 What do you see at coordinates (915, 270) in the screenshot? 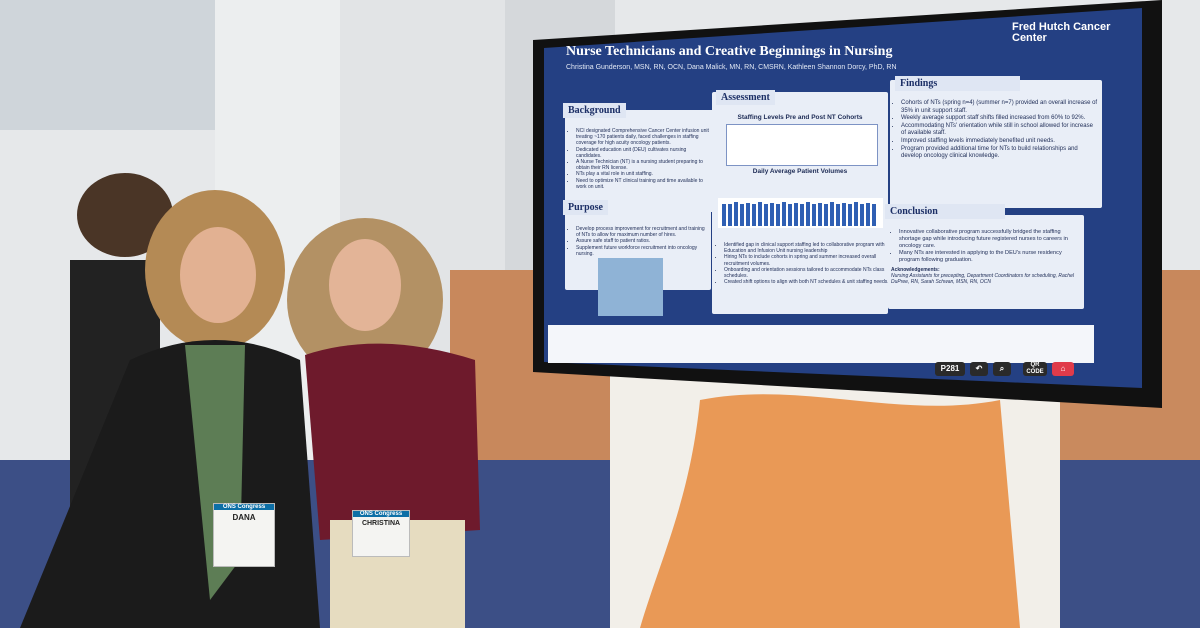
I see `ack-heading: Acknowledgements:` at bounding box center [915, 270].